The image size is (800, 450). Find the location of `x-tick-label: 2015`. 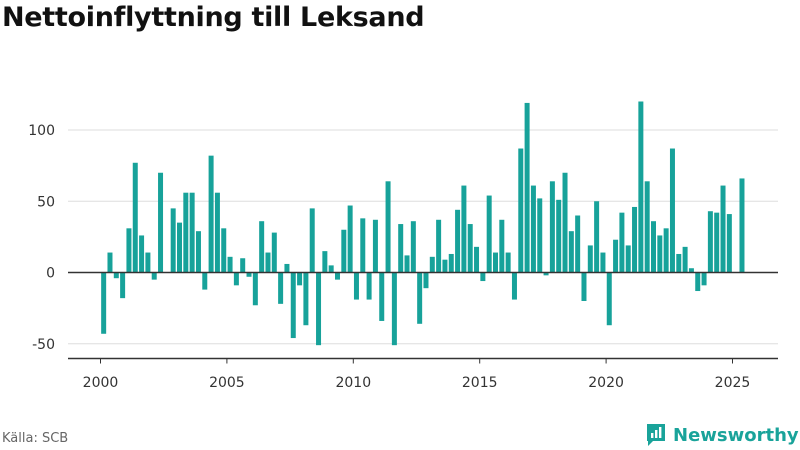

x-tick-label: 2015 is located at coordinates (480, 383).